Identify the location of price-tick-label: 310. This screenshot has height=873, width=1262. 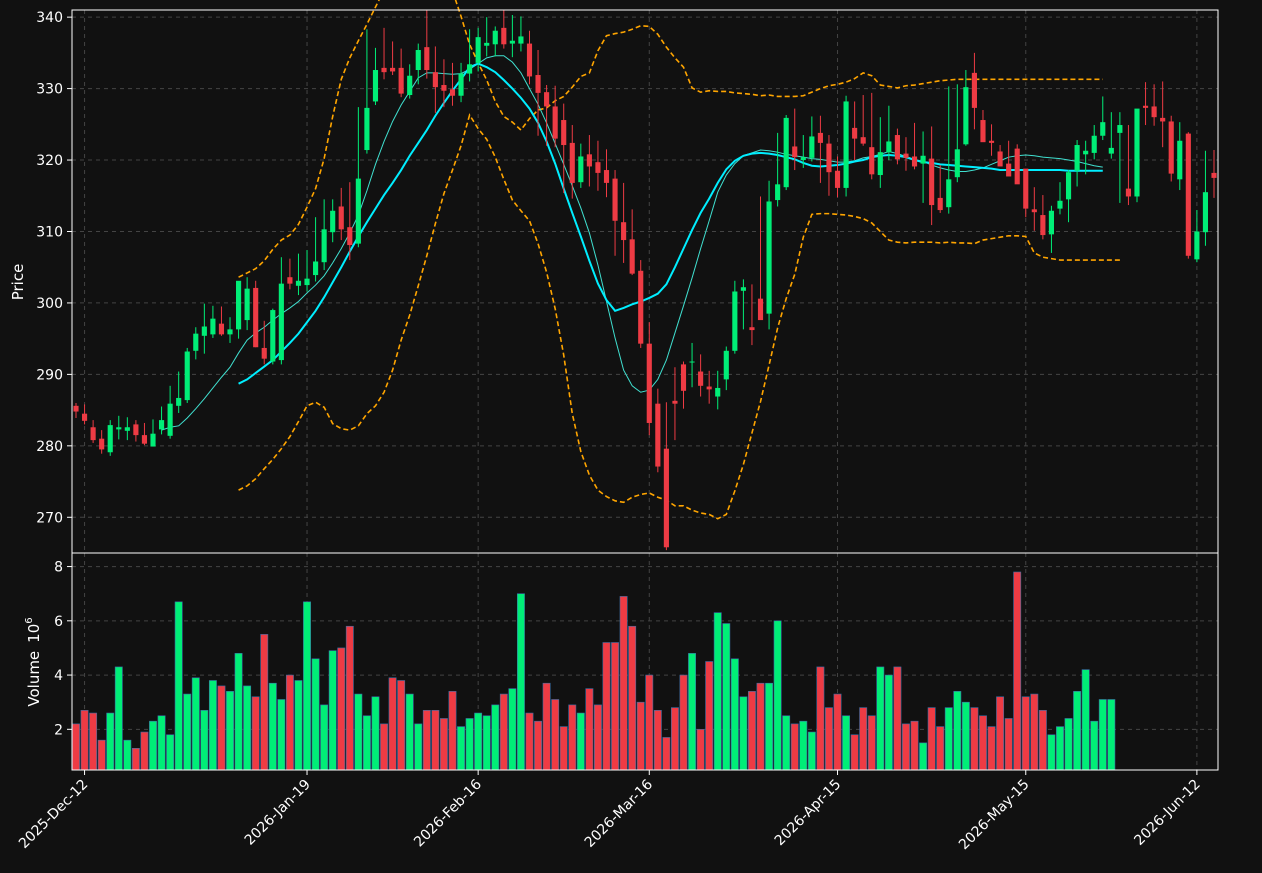
(49, 232).